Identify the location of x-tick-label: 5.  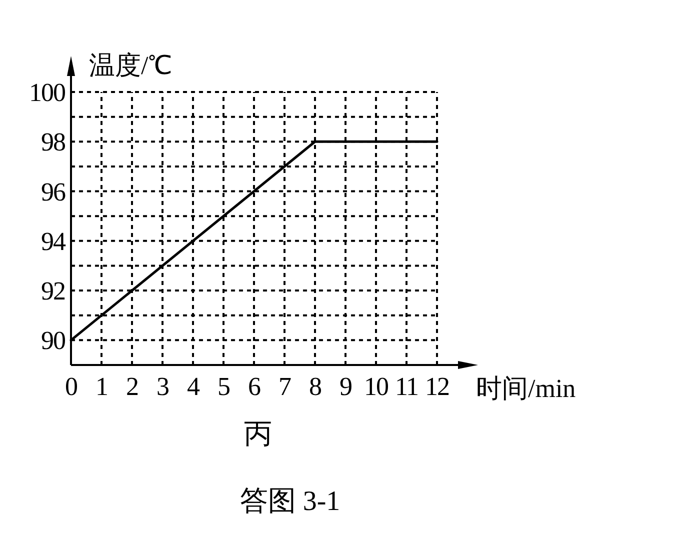
(224, 386).